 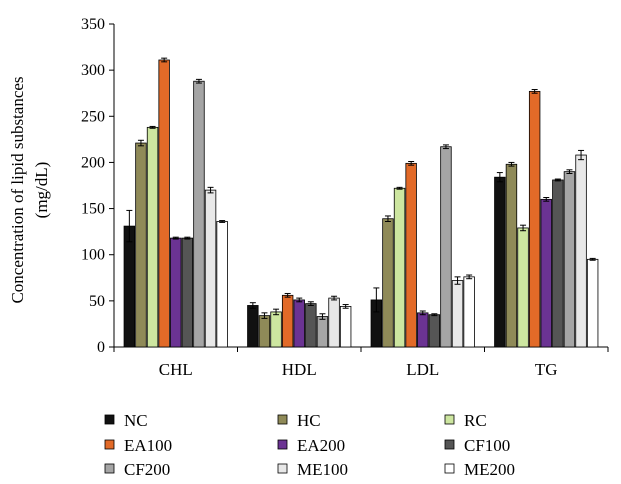 I want to click on bar-nc-hdl, so click(x=253, y=326).